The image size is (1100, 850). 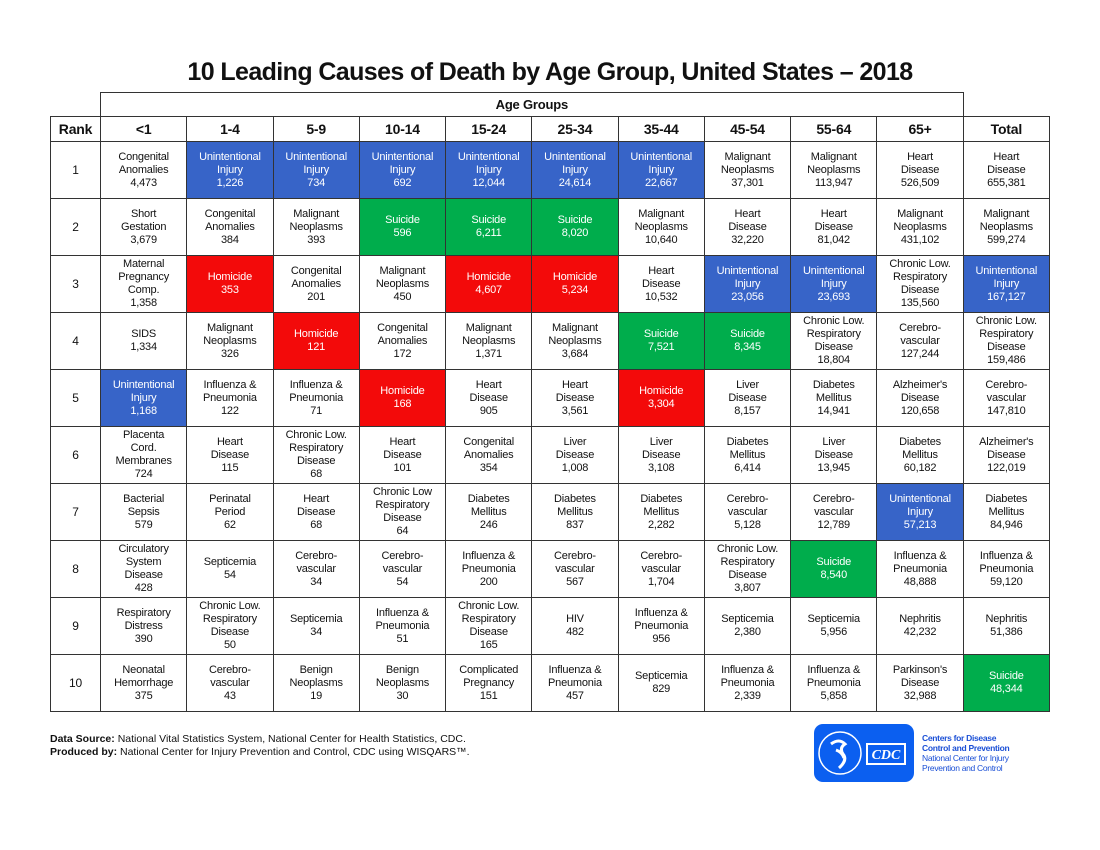 I want to click on cause-cell: SIDS 1,334, so click(x=143, y=341).